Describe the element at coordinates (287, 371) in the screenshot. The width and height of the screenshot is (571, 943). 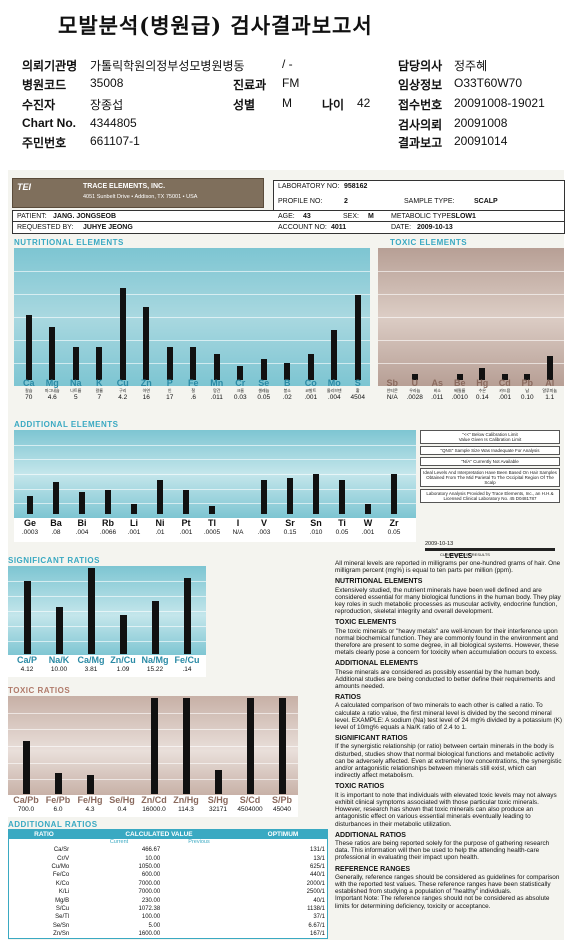
I see `bar-B` at that location.